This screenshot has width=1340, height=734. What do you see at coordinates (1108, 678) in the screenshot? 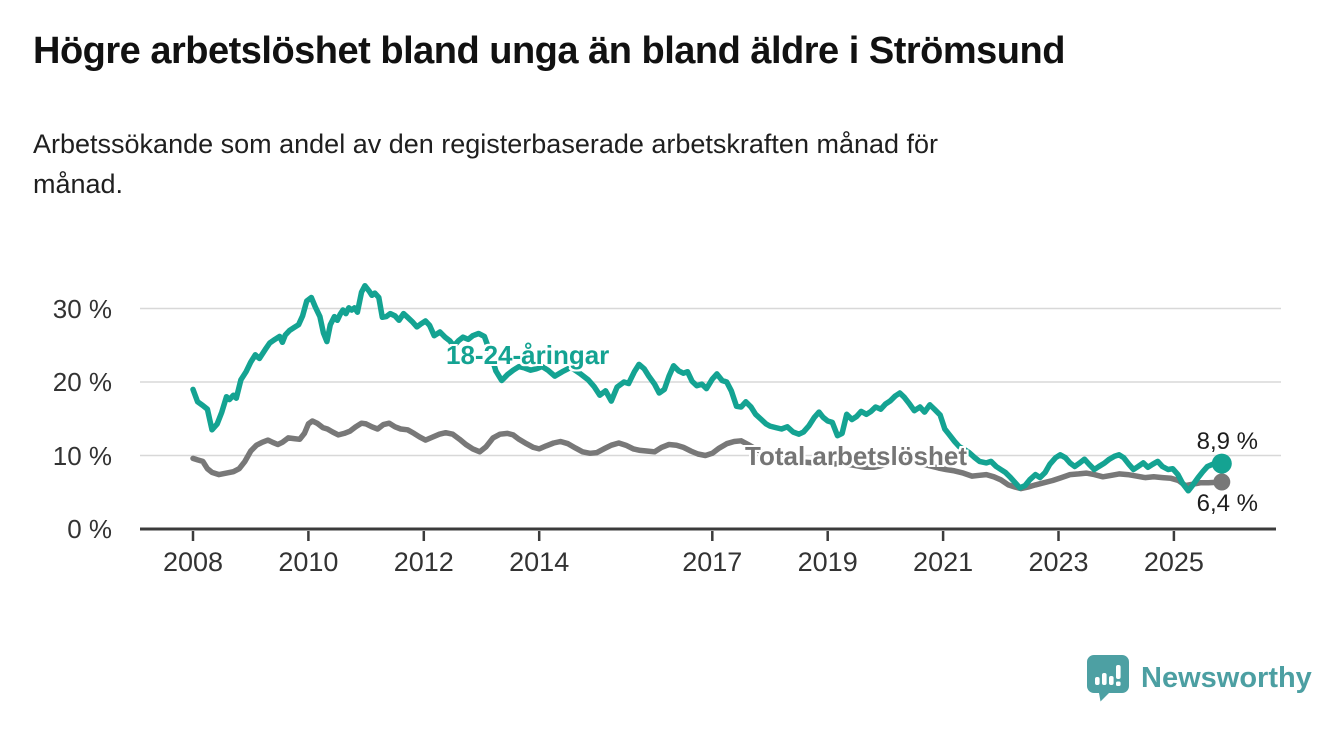
I see `newsworthy-bubble-icon` at bounding box center [1108, 678].